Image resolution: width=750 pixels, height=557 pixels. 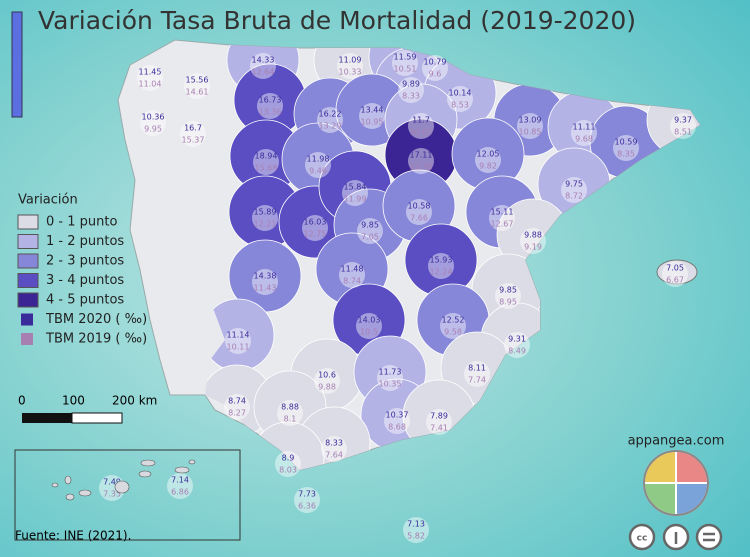 I want to click on tbm-2019: 14.61, so click(x=197, y=92).